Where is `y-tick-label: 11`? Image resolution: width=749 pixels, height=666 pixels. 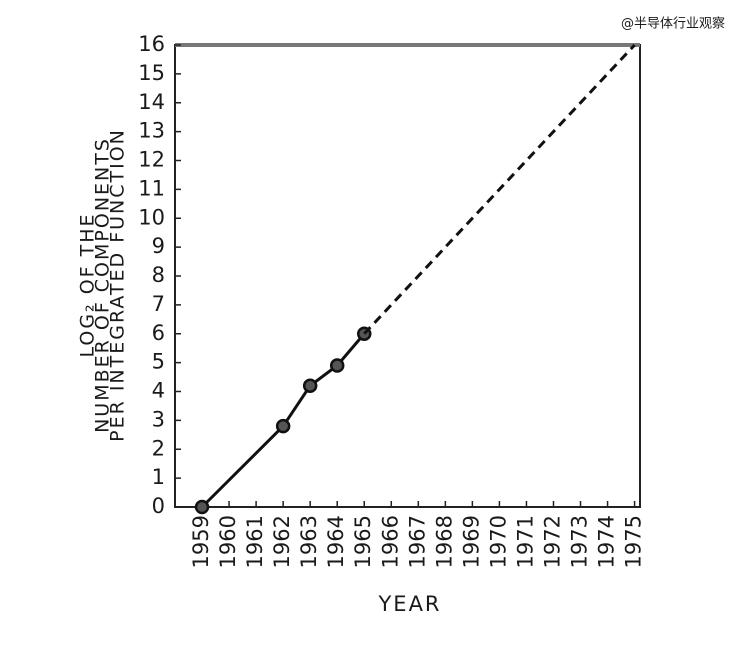 y-tick-label: 11 is located at coordinates (151, 188).